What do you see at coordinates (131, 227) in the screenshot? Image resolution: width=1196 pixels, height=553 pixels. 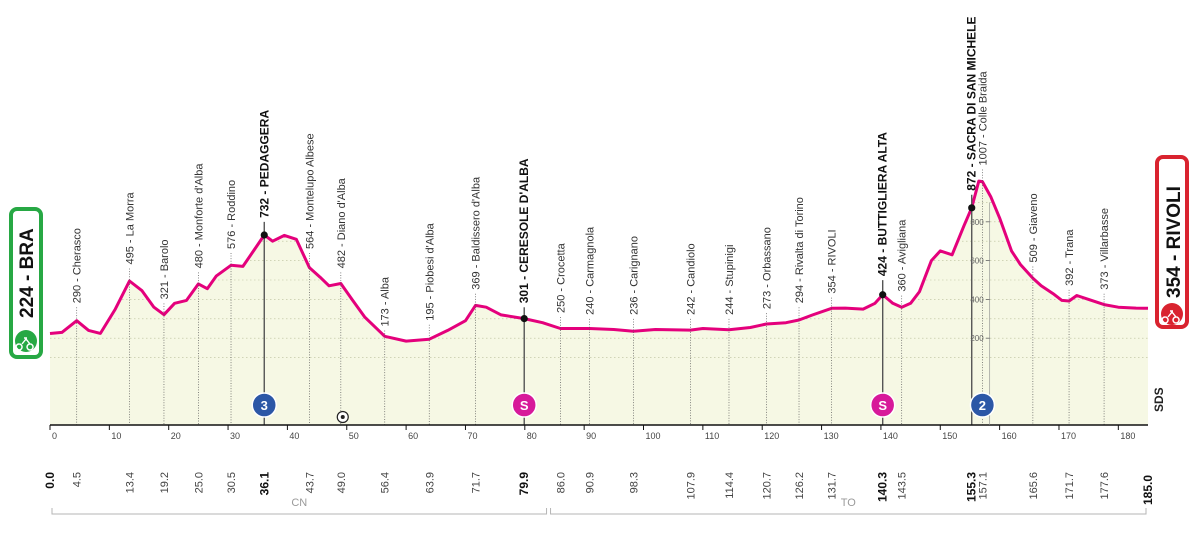 I see `waypoint-label: 495 - La Morra` at bounding box center [131, 227].